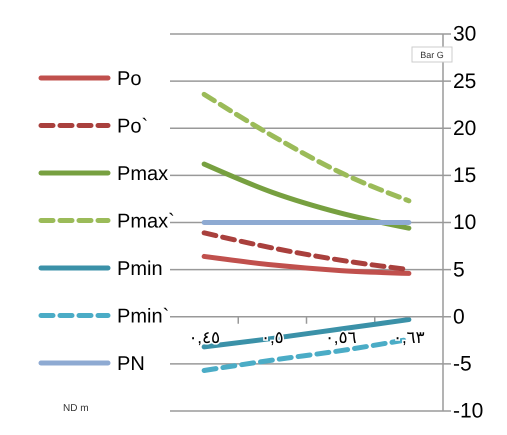 This screenshot has width=507, height=435. I want to click on y-tick-label: 30, so click(464, 34).